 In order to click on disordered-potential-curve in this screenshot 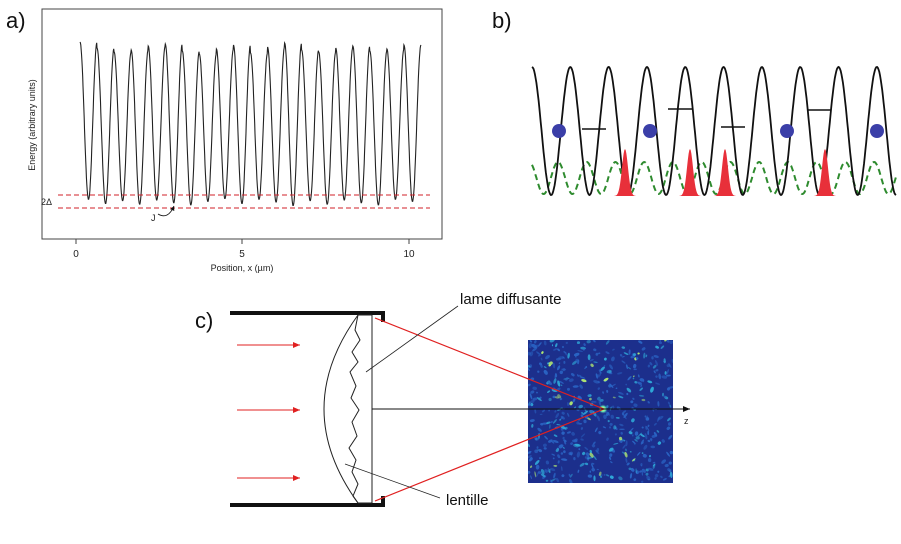, I will do `click(250, 123)`.